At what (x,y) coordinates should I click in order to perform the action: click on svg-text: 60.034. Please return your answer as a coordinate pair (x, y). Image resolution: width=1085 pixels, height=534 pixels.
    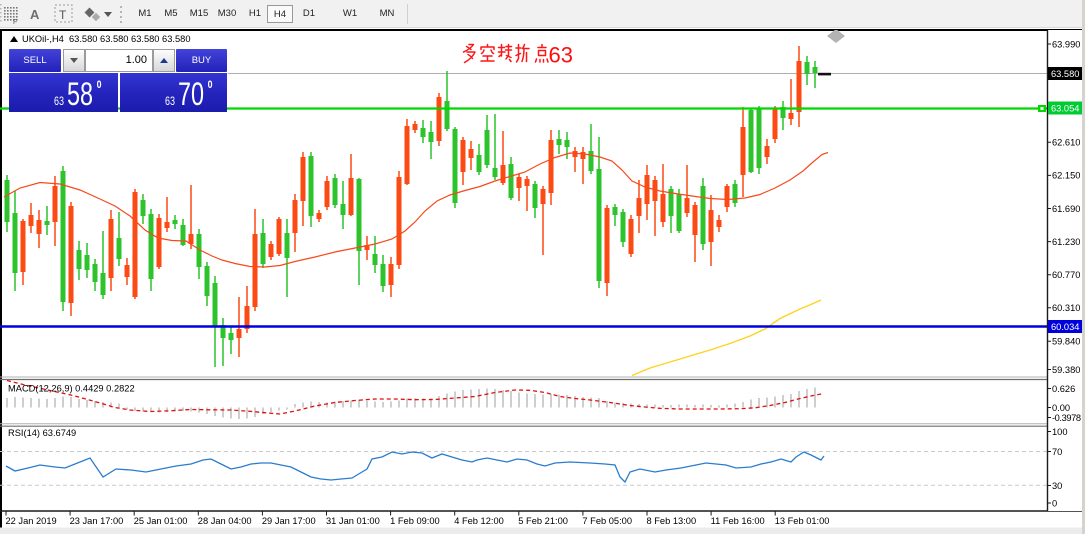
    Looking at the image, I should click on (1065, 327).